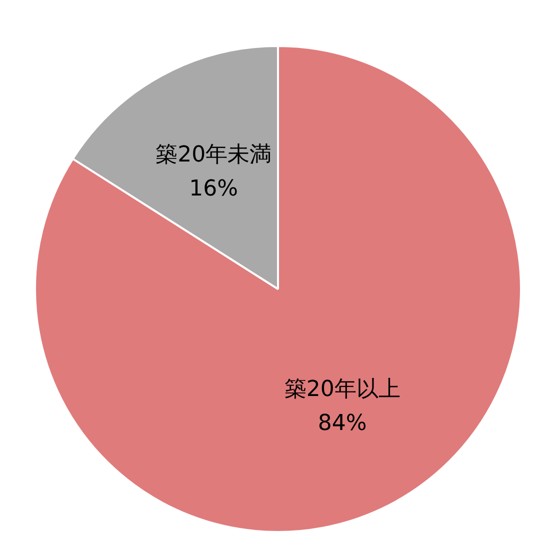 This screenshot has height=541, width=536. I want to click on slice-label: 築20年未満, so click(214, 155).